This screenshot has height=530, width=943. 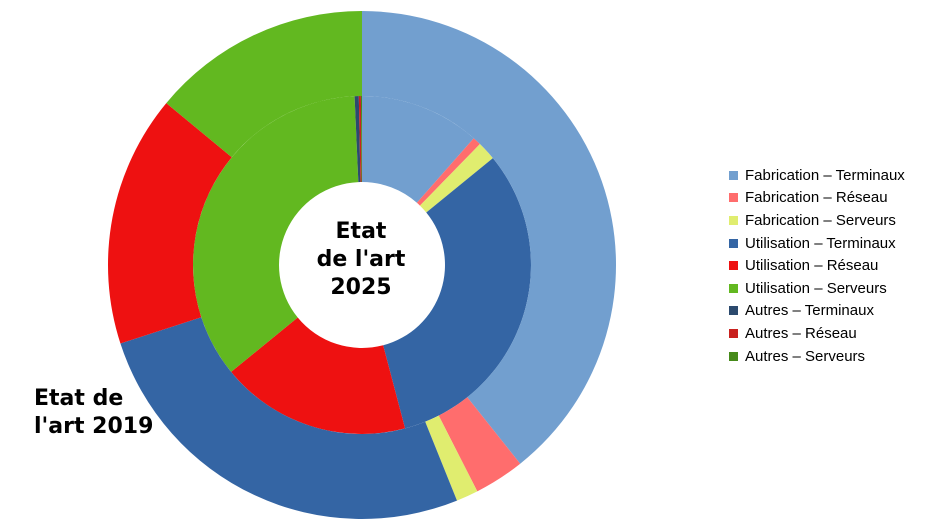 I want to click on legend-label: Autres – Serveurs, so click(x=805, y=356).